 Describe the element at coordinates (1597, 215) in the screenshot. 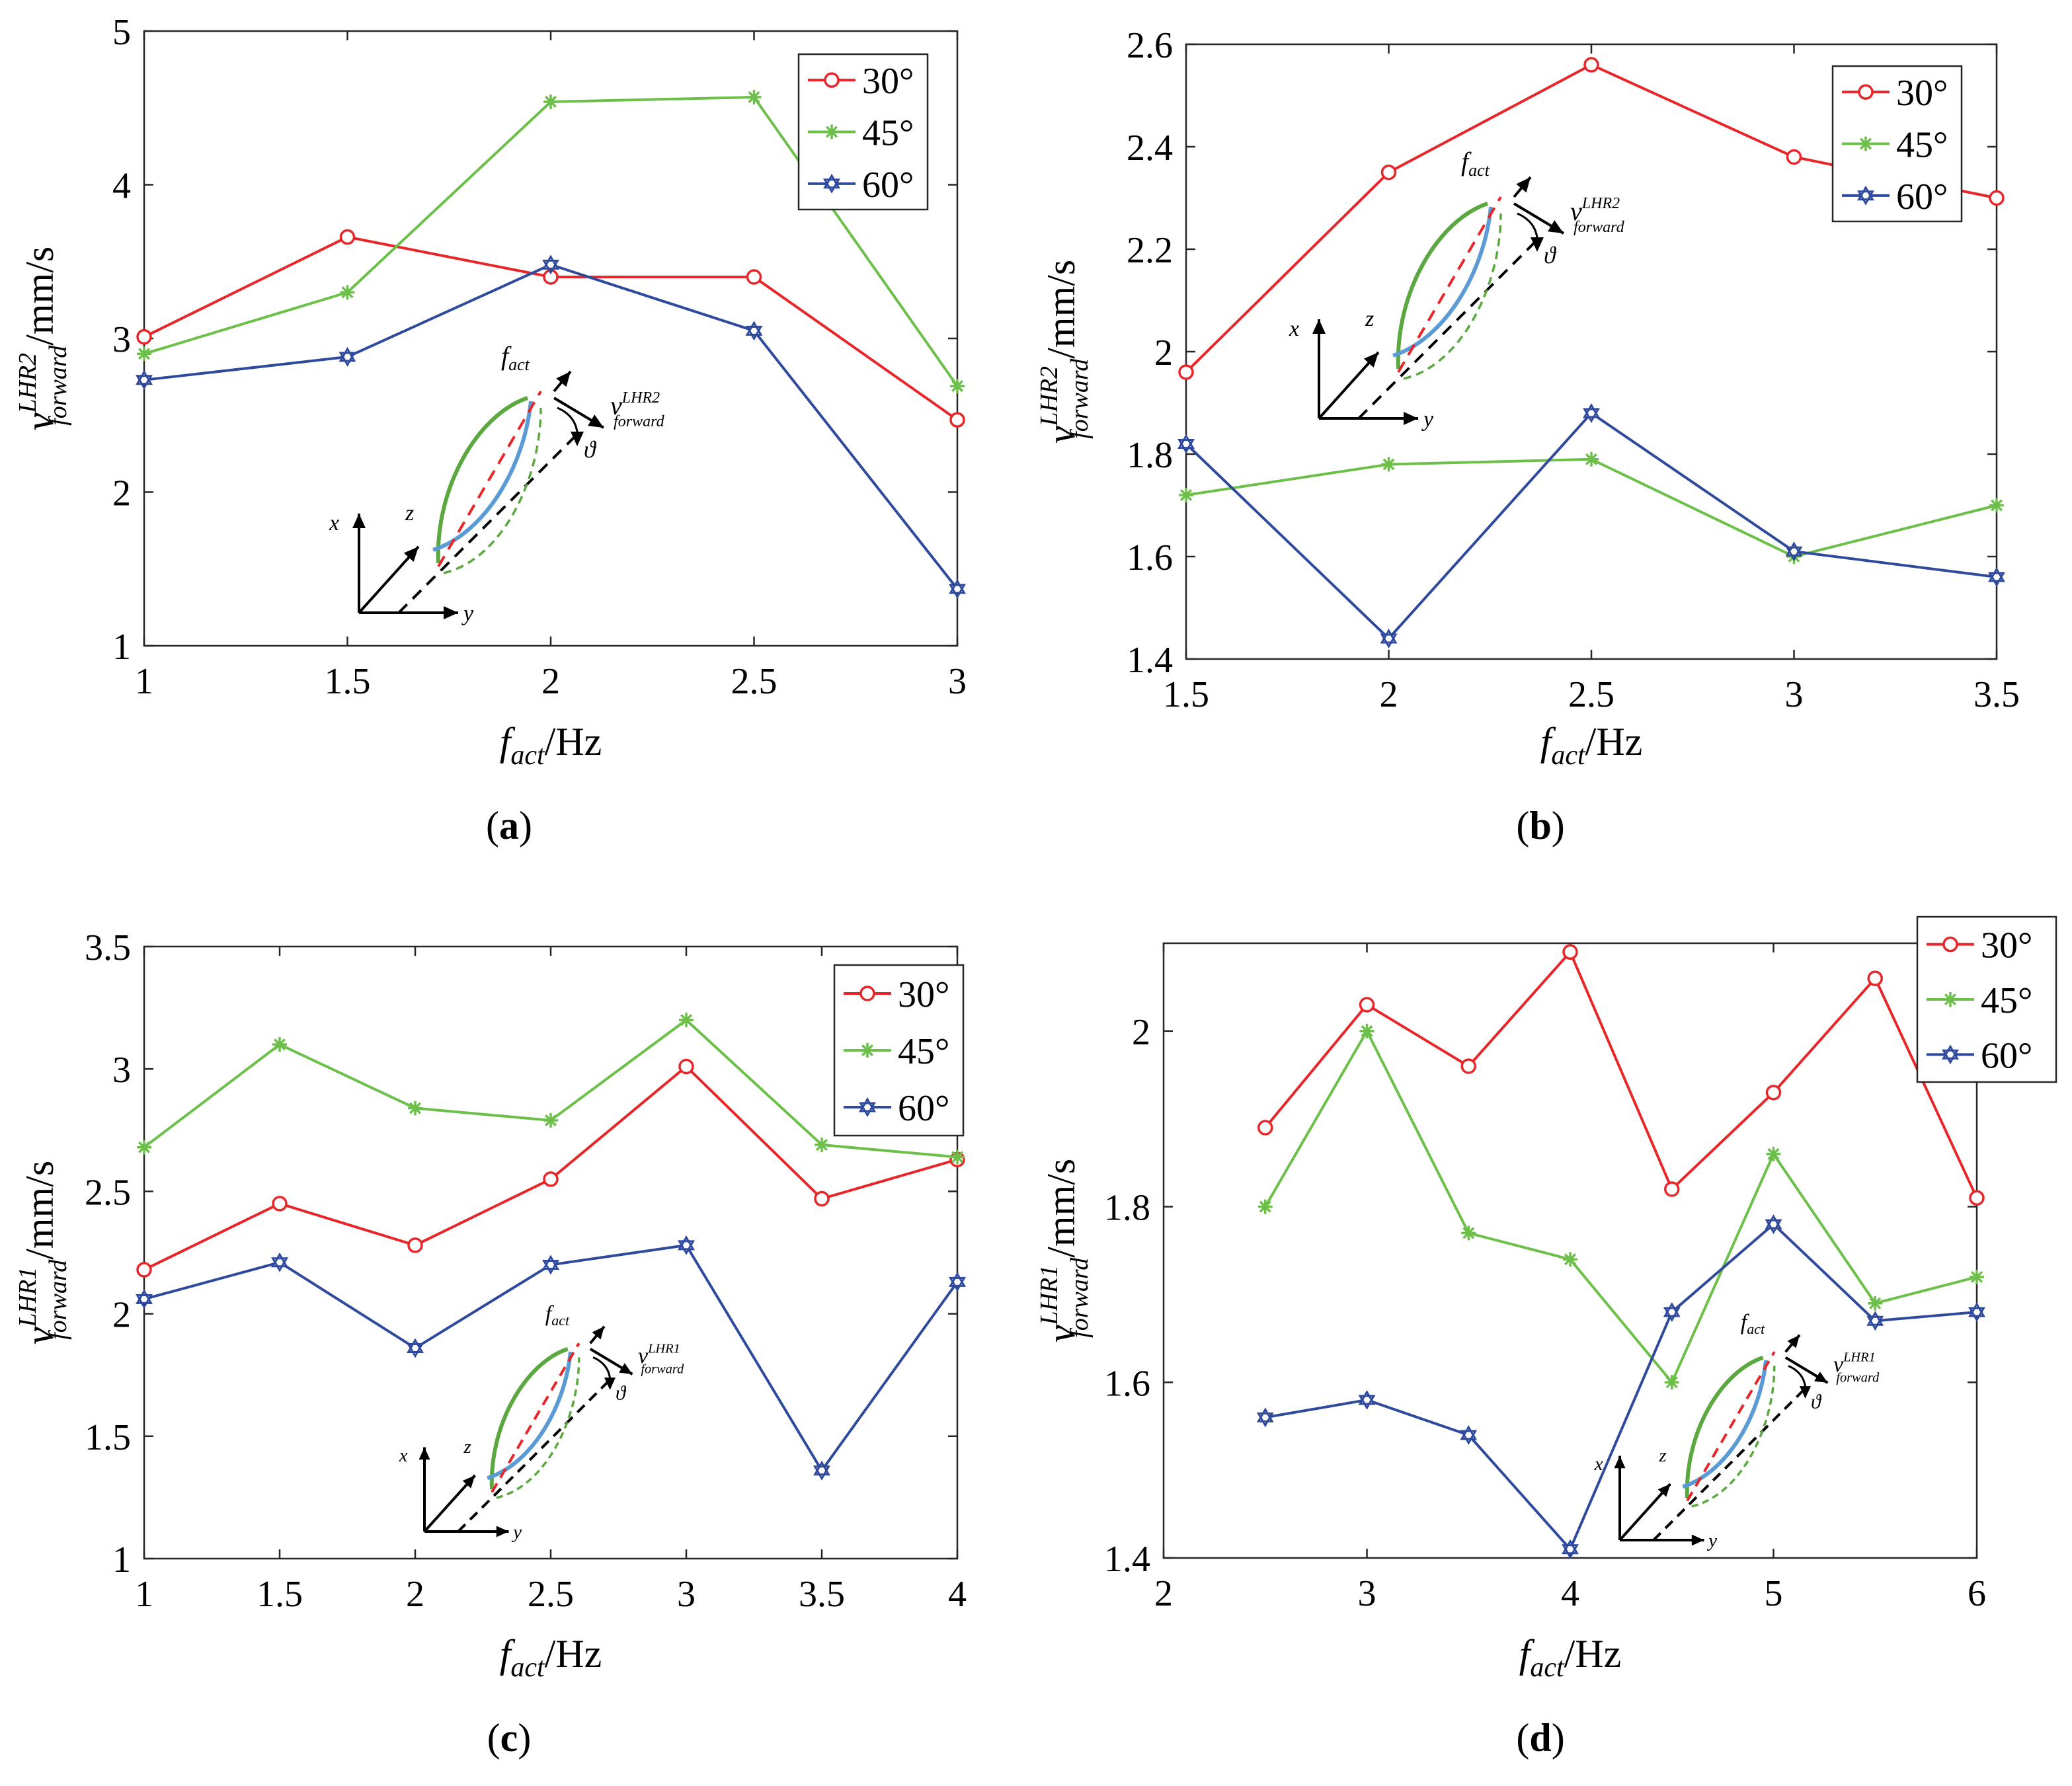

I see `inset-v-label: vLHR2 forward` at that location.